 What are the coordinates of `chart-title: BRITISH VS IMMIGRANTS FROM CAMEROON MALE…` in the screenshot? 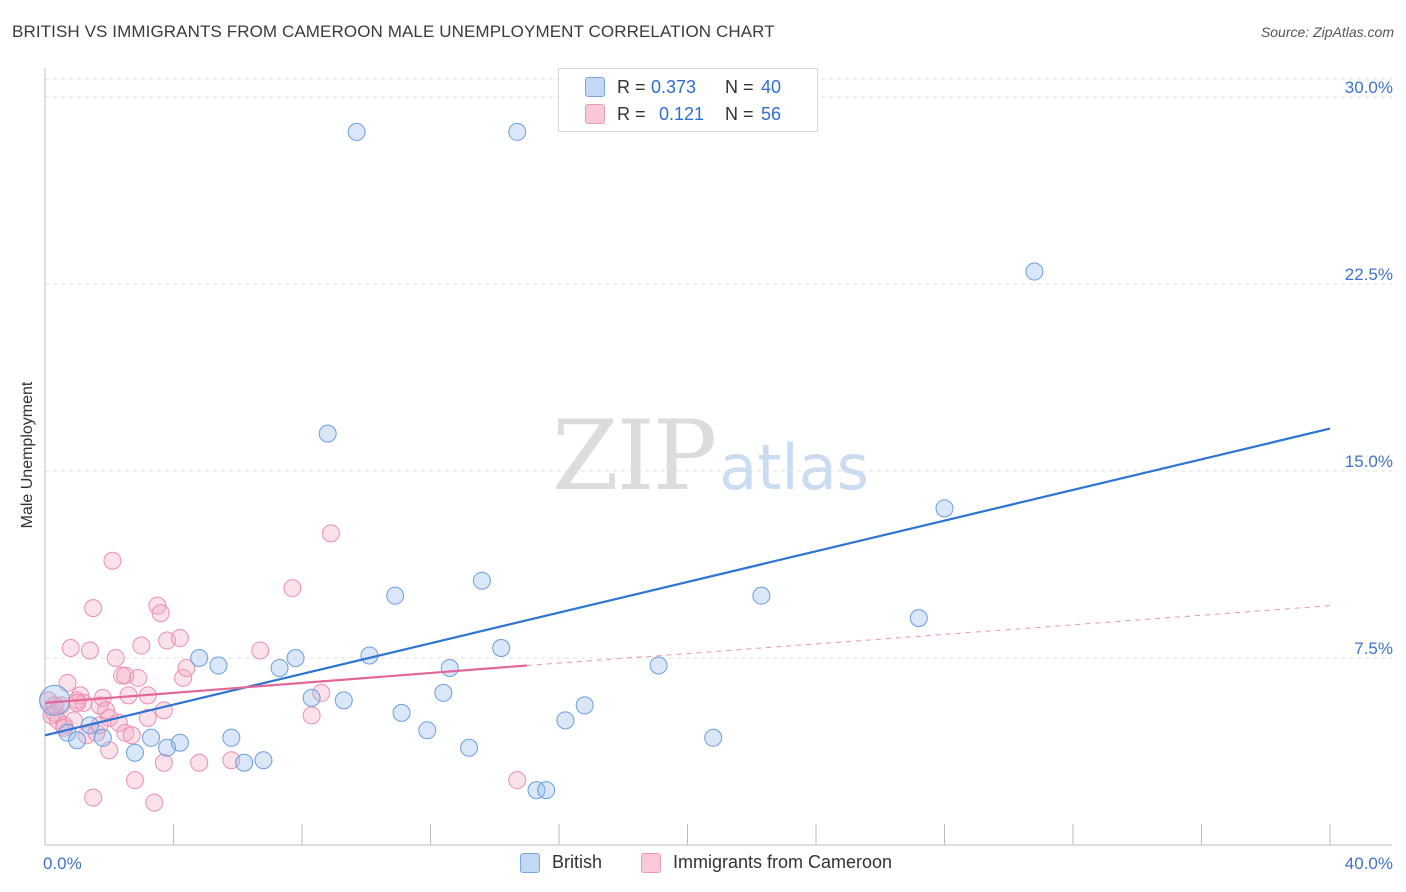 It's located at (393, 31).